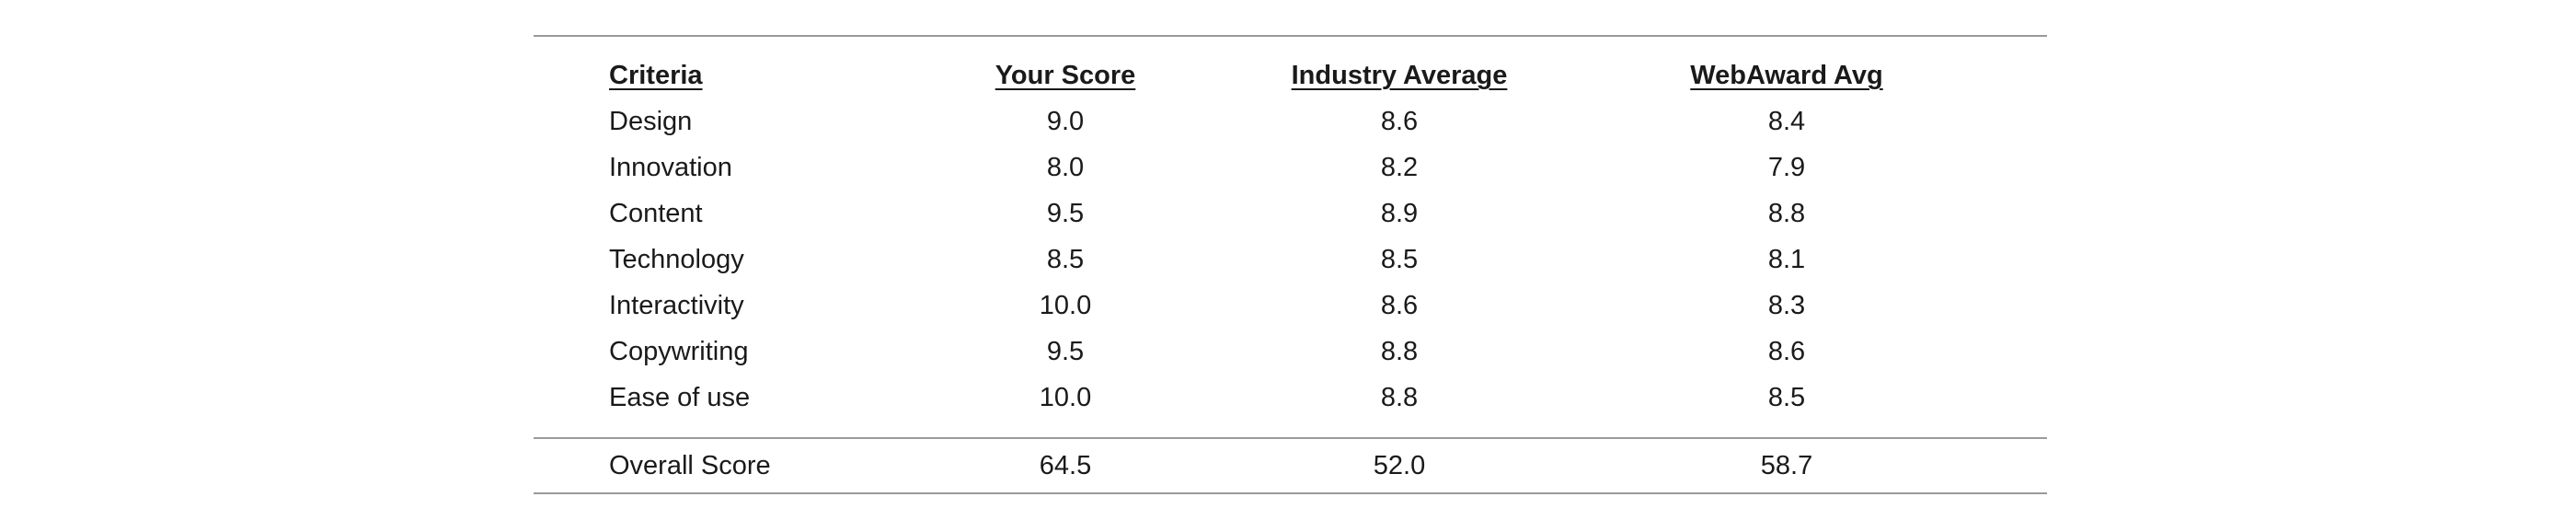  What do you see at coordinates (1290, 260) in the screenshot?
I see `table-row: Technology 8.5 8.5 8.1` at bounding box center [1290, 260].